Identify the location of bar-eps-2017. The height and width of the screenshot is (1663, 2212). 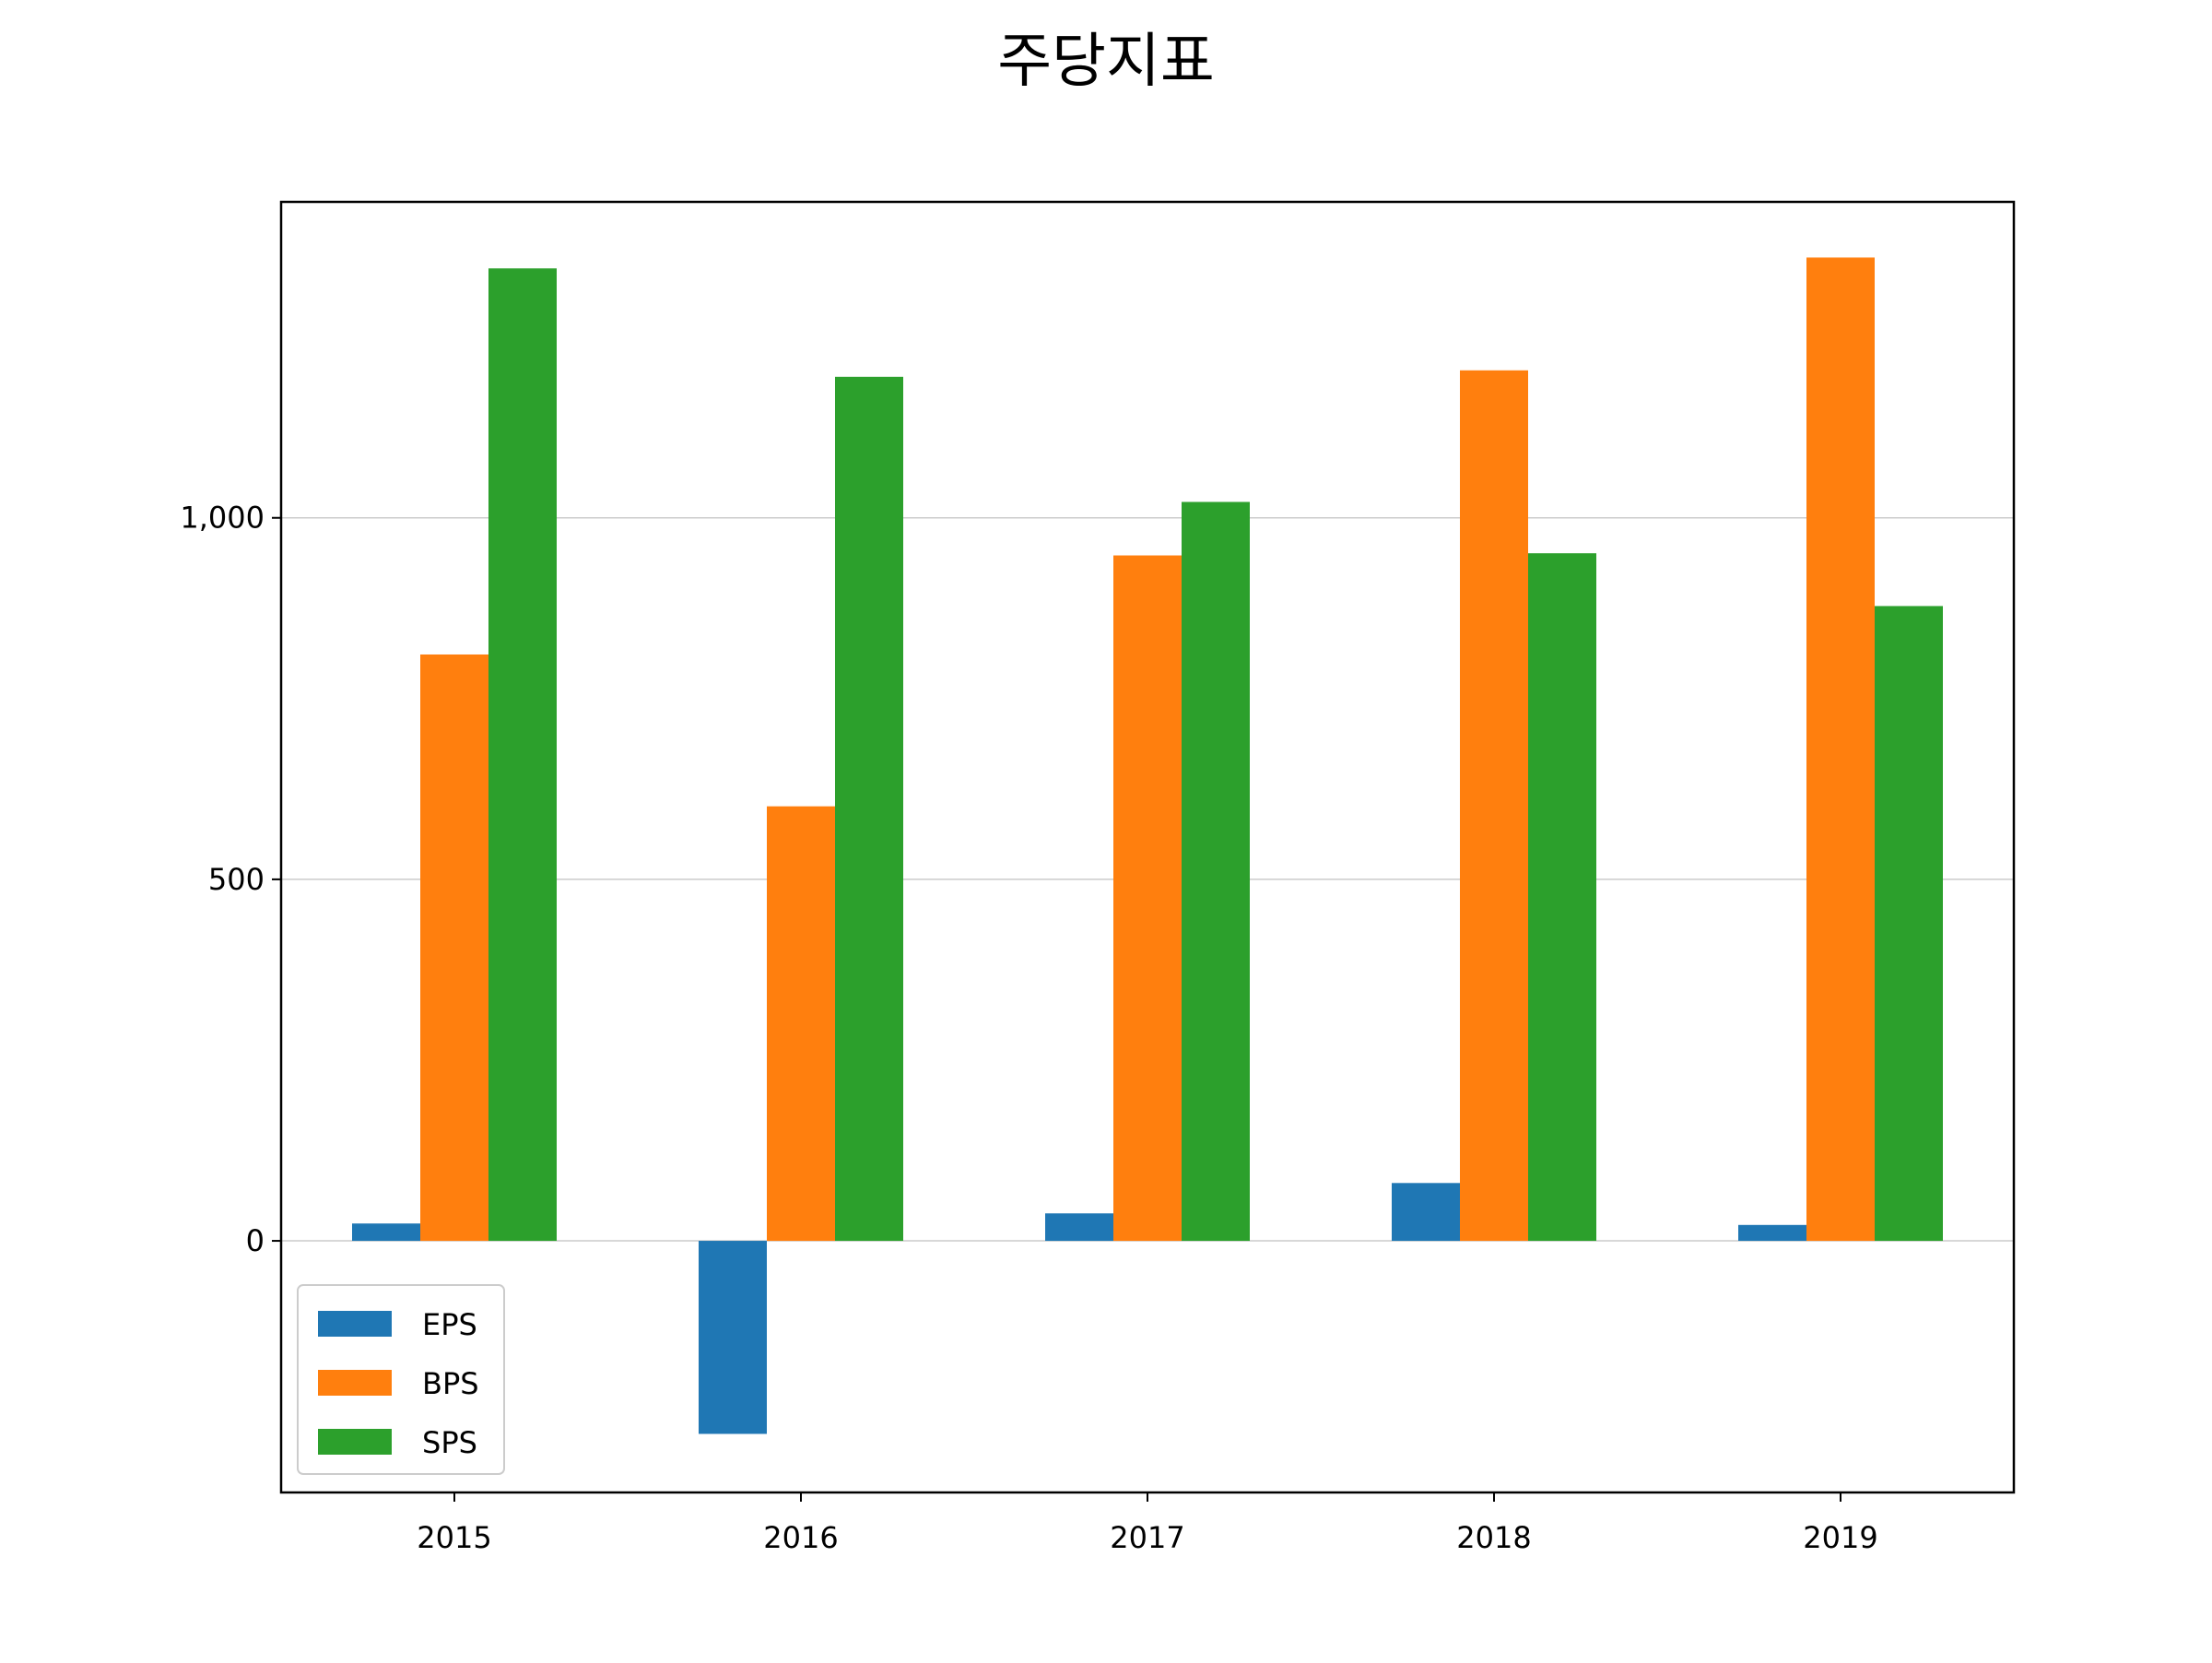
(1079, 1227).